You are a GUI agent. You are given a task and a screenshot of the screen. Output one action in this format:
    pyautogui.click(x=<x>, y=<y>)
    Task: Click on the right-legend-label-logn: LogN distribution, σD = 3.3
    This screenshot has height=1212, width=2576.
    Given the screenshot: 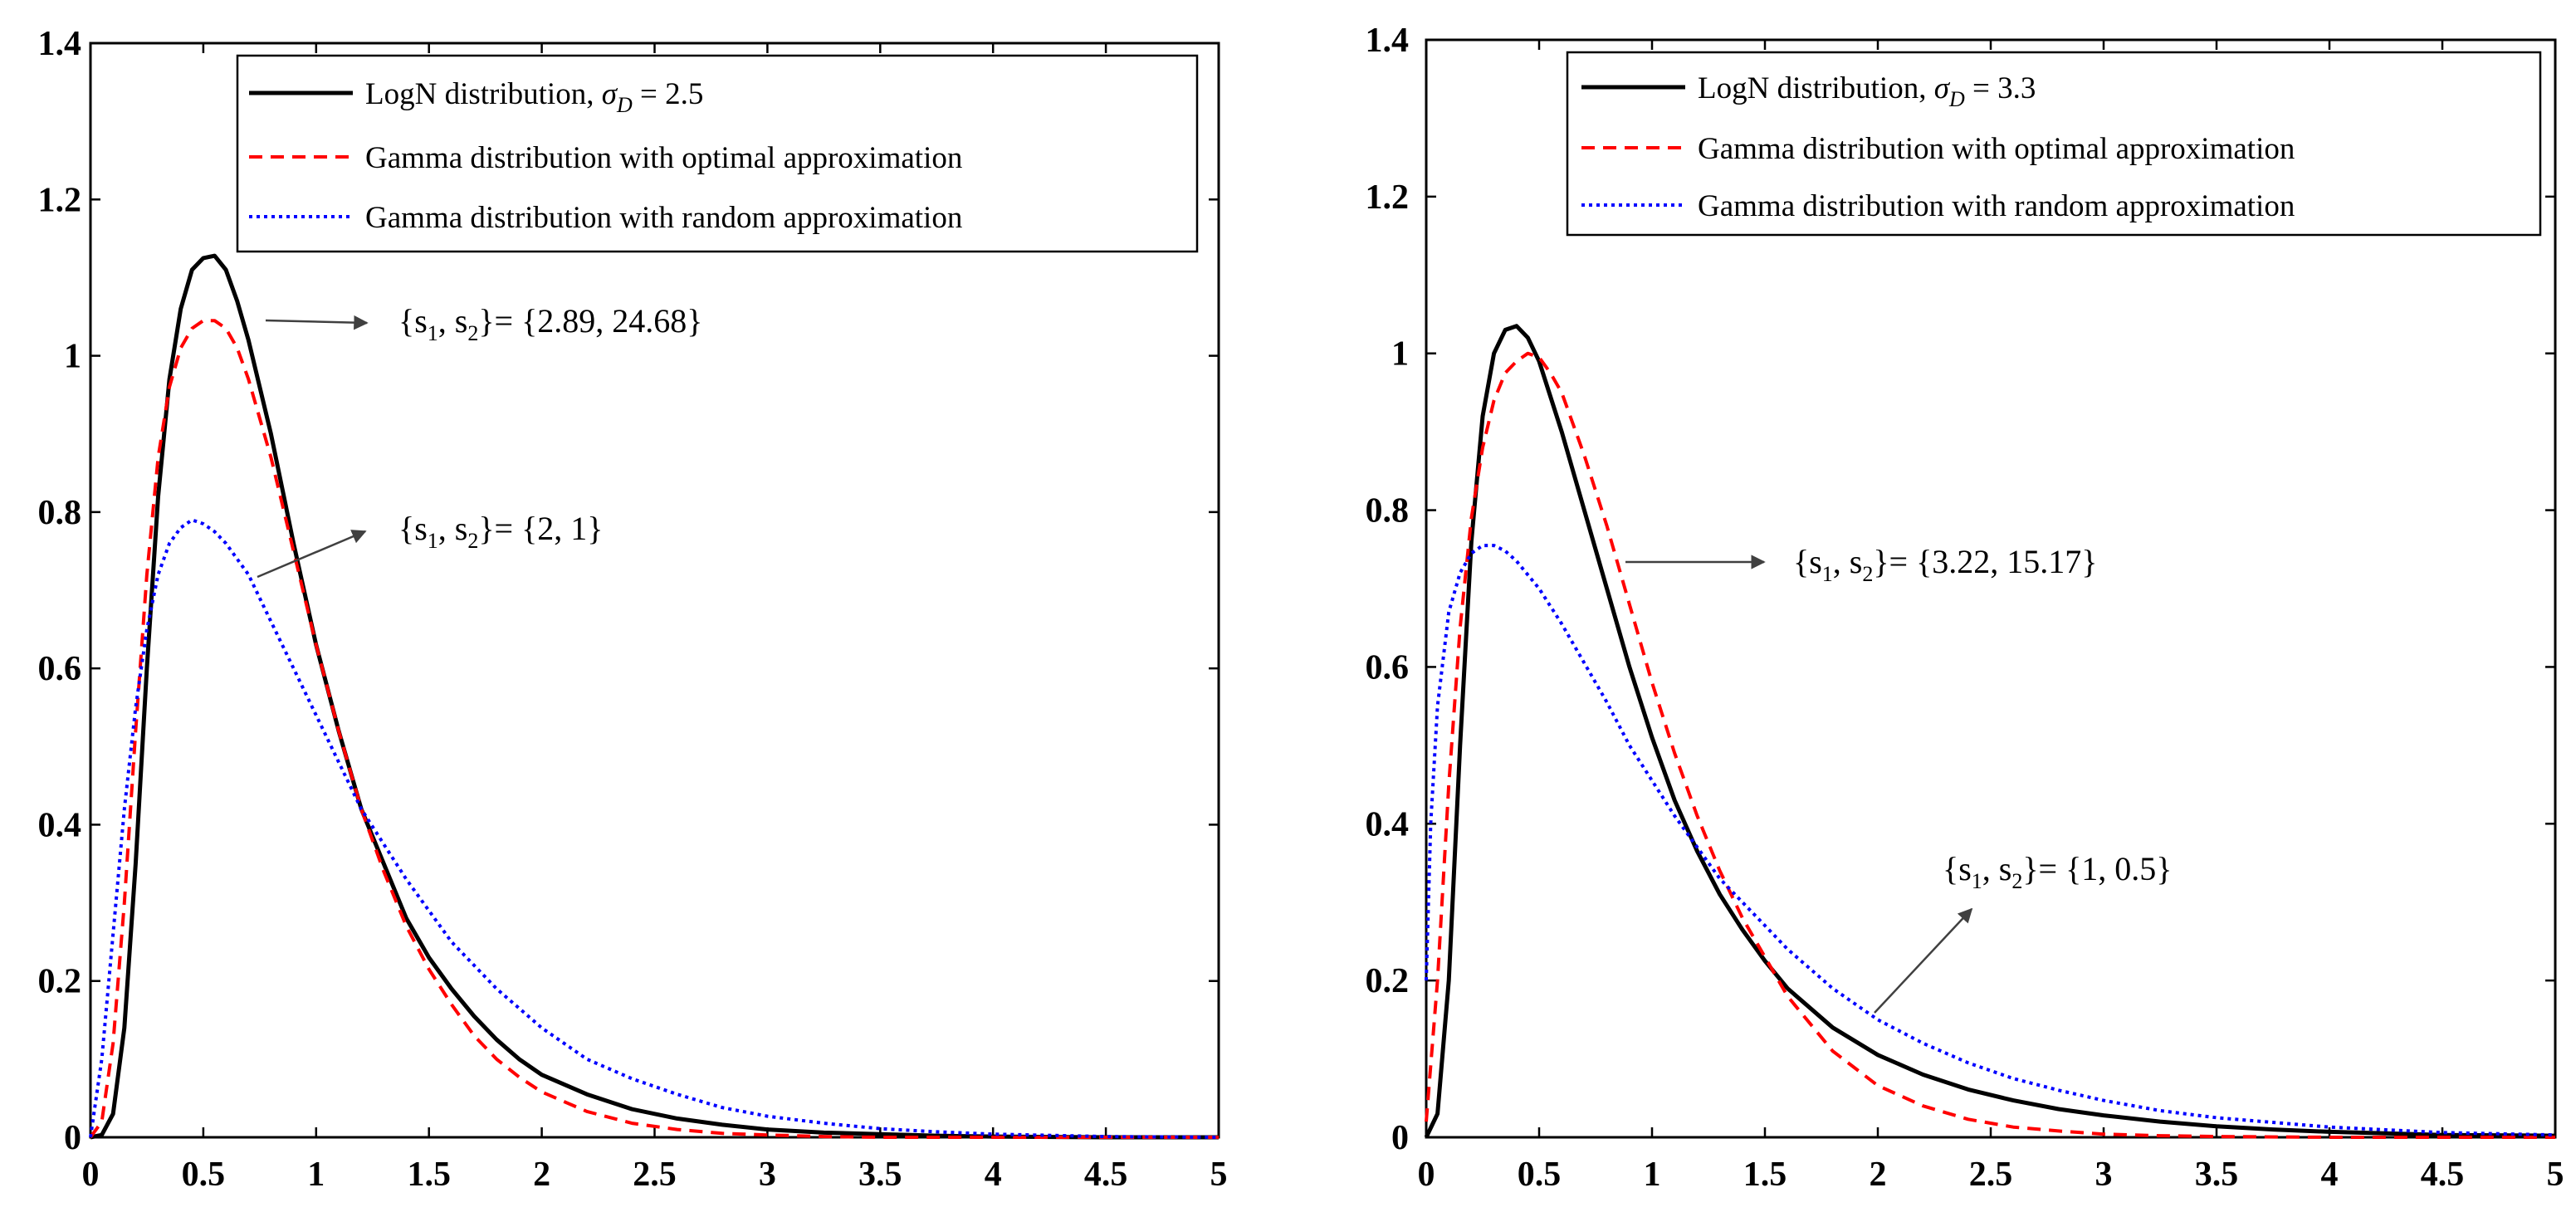 What is the action you would take?
    pyautogui.click(x=1867, y=91)
    